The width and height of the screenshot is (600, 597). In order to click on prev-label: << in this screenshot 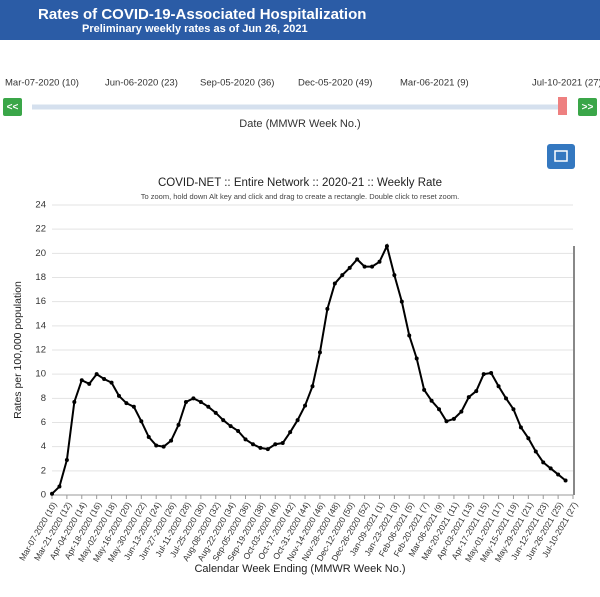, I will do `click(13, 107)`.